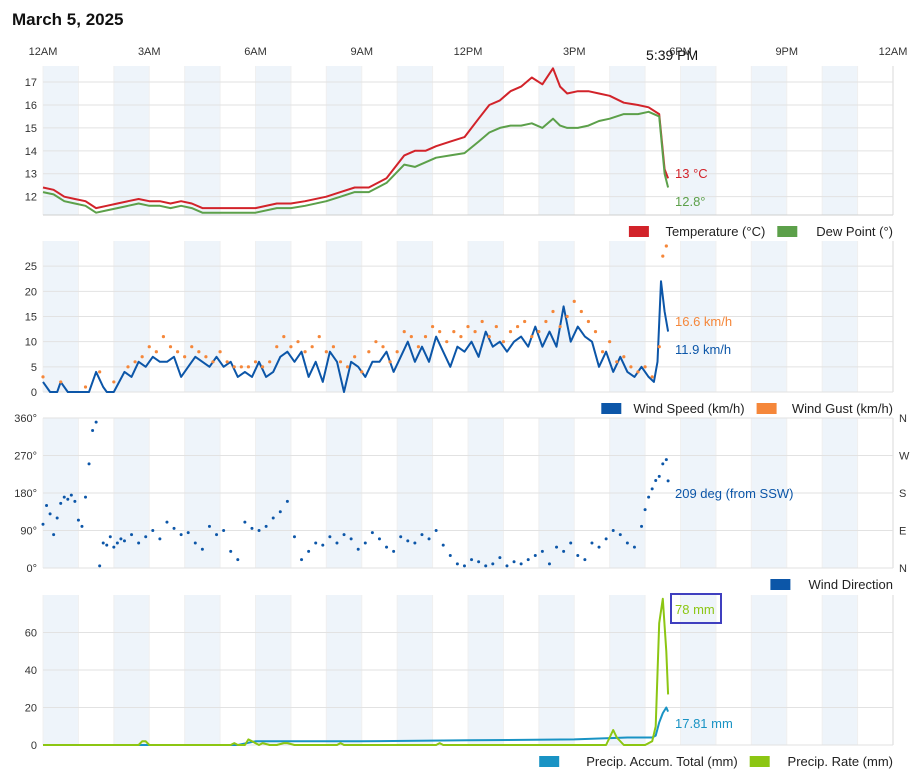 Image resolution: width=922 pixels, height=772 pixels. Describe the element at coordinates (31, 175) in the screenshot. I see `y-tick-label: 13` at that location.